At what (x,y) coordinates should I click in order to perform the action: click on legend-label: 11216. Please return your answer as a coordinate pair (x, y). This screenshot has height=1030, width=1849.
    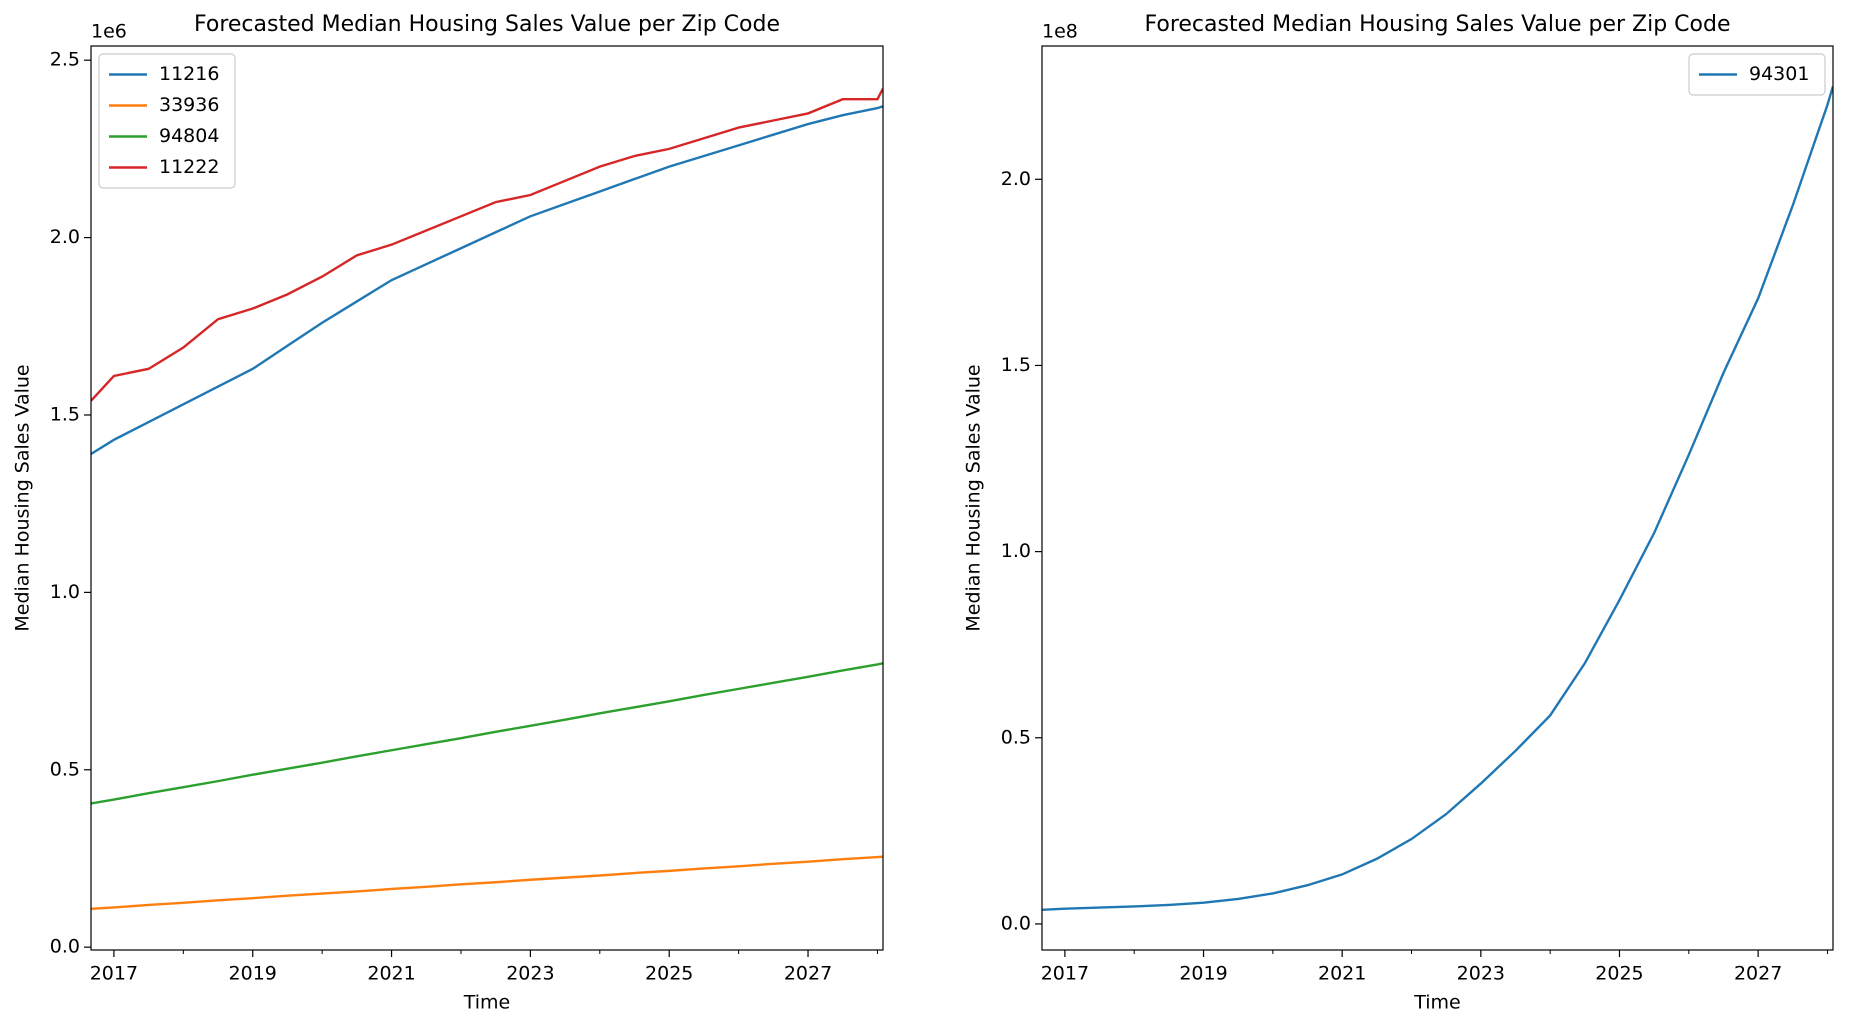
    Looking at the image, I should click on (189, 74).